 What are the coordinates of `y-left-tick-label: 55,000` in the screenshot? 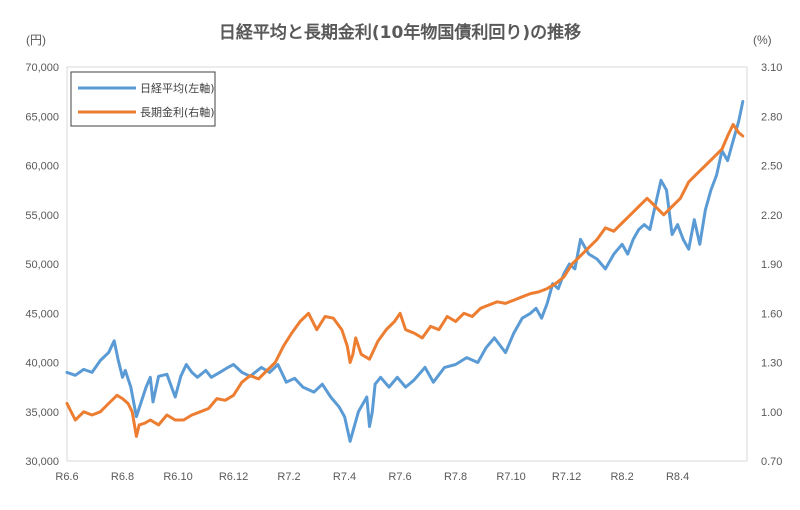 It's located at (42, 216).